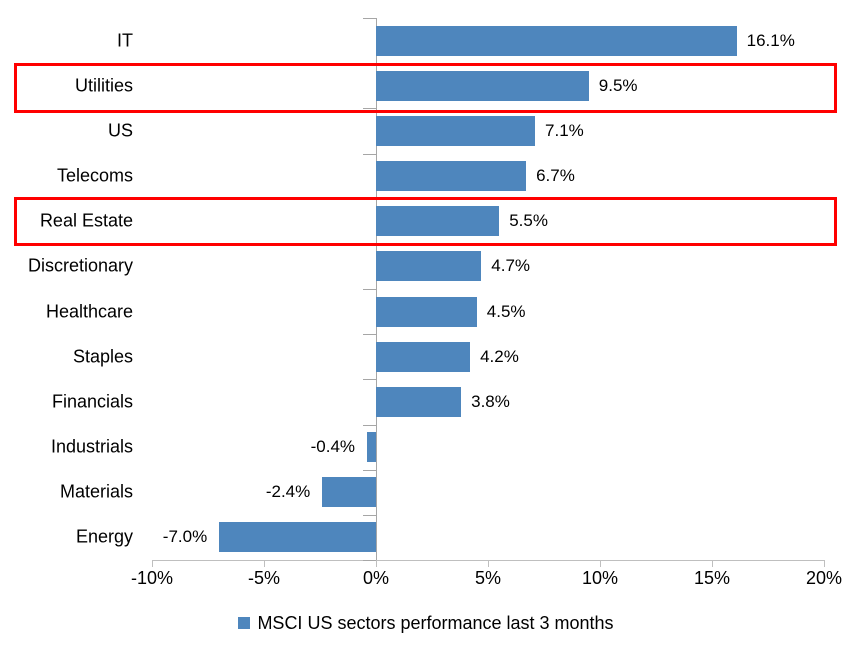  Describe the element at coordinates (499, 356) in the screenshot. I see `value-label-staples: 4.2%` at that location.